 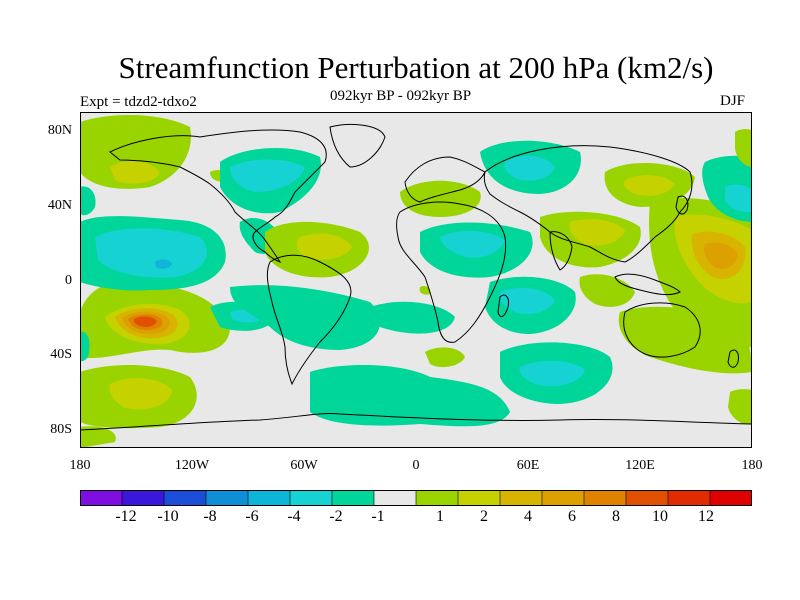 I want to click on coastline-india, so click(x=561, y=251).